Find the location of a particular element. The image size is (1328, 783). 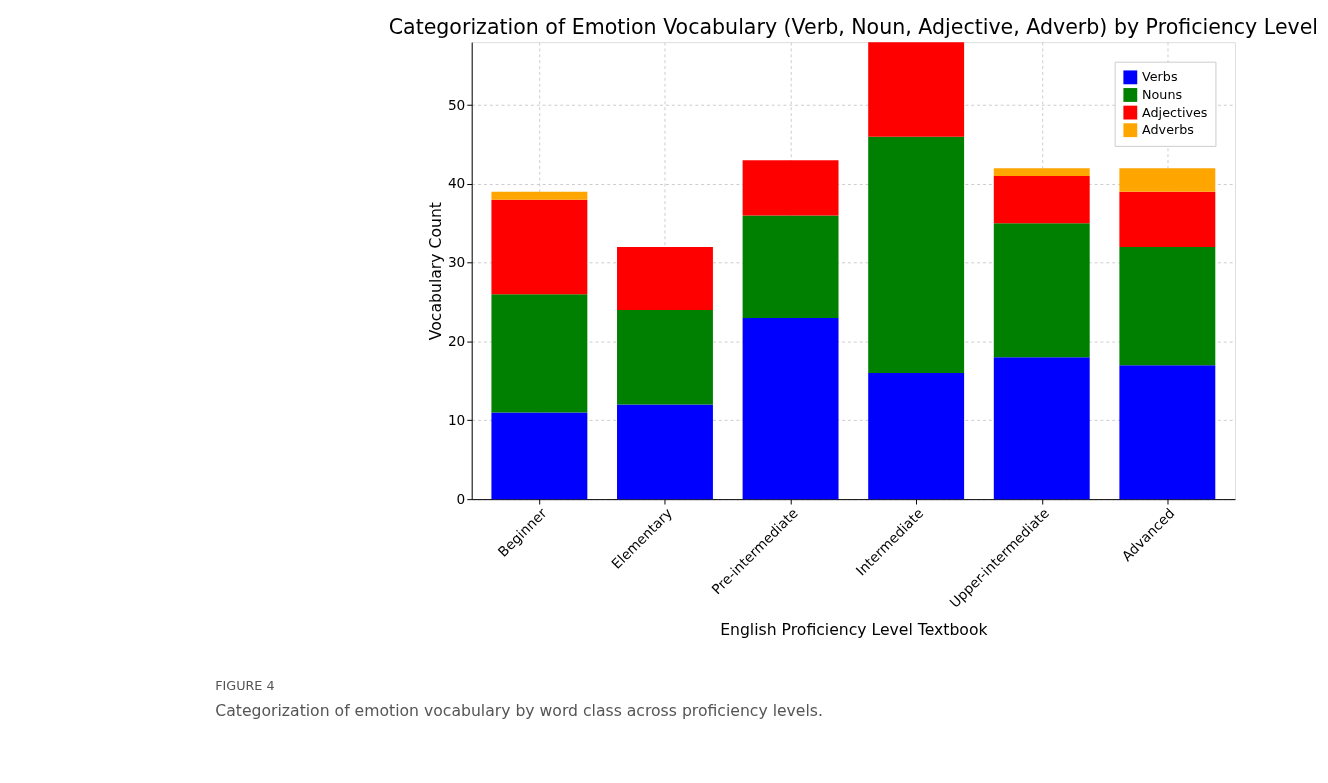

chart-title: Categorization of Emotion Vocabulary (Verb, Noun, Adjective, Adverb) by Proficiency Level is located at coordinates (853, 27).